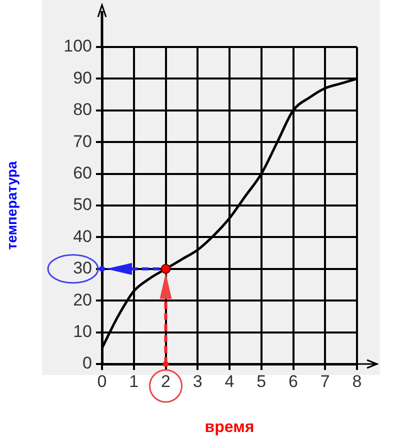 This screenshot has height=441, width=395. Describe the element at coordinates (11, 205) in the screenshot. I see `y-axis-title: температура` at that location.